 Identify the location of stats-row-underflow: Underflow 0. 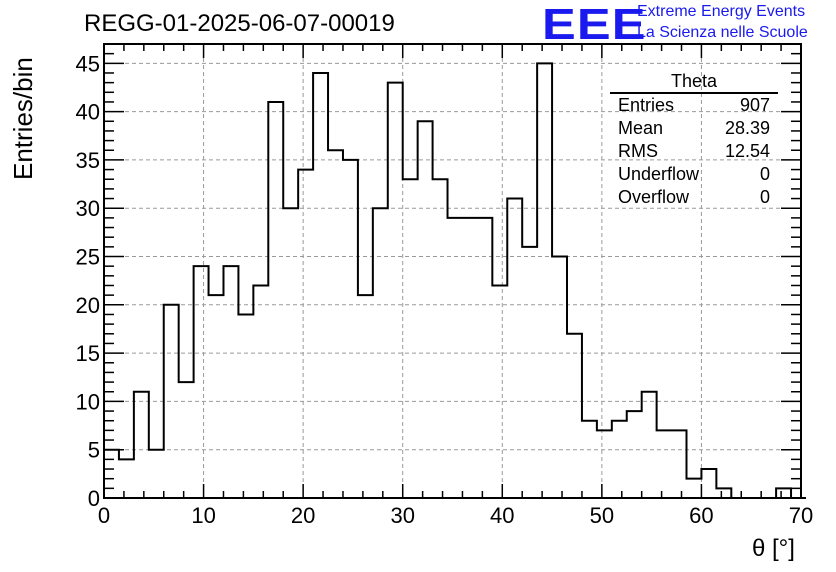
(694, 174).